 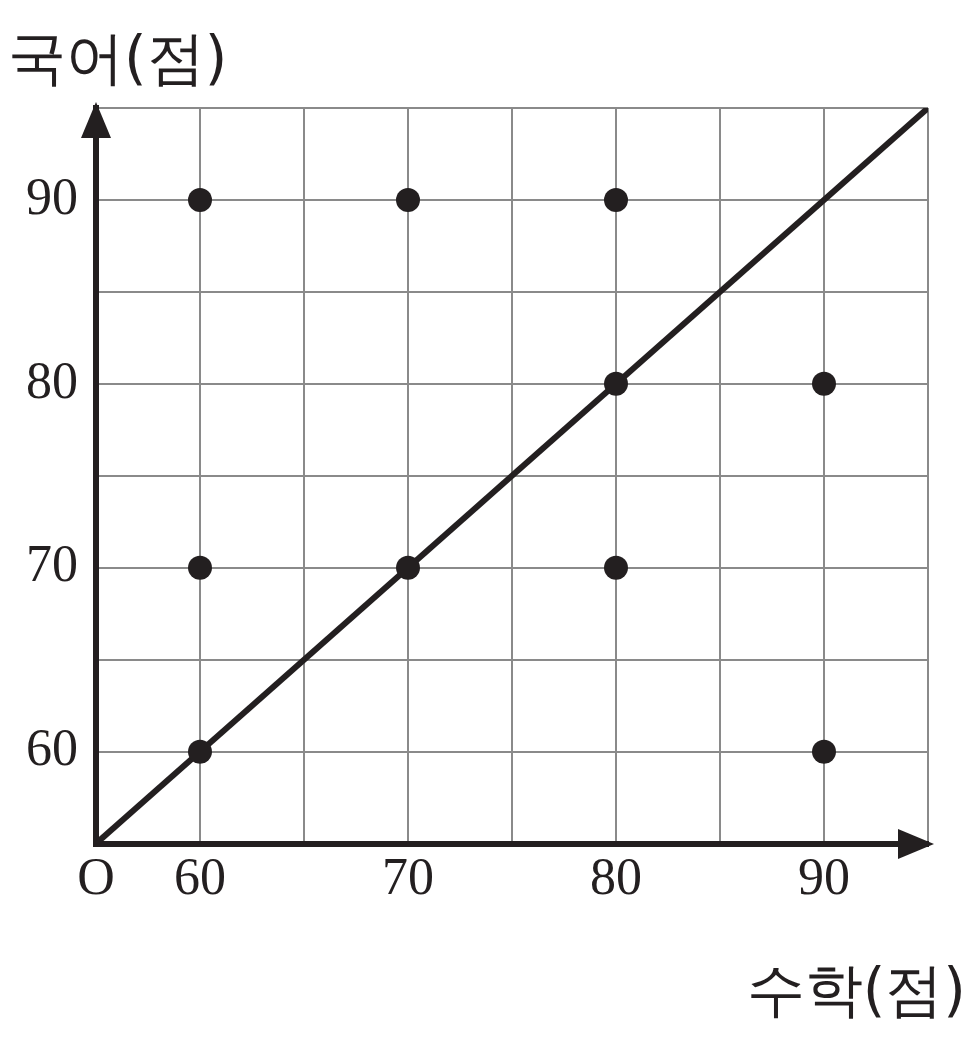 What do you see at coordinates (200, 877) in the screenshot?
I see `x-tick-label: 60` at bounding box center [200, 877].